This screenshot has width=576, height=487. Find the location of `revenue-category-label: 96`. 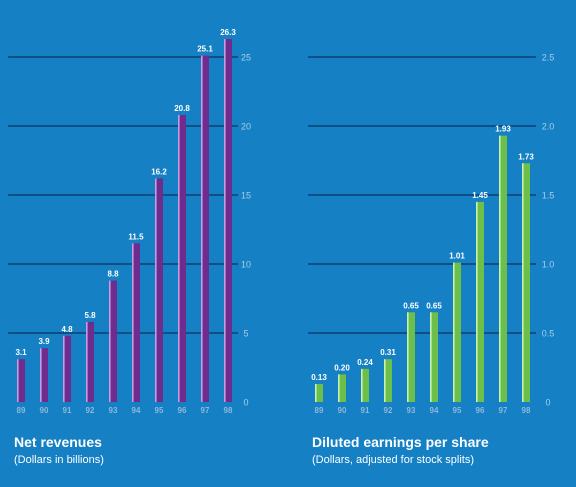

revenue-category-label: 96 is located at coordinates (182, 410).